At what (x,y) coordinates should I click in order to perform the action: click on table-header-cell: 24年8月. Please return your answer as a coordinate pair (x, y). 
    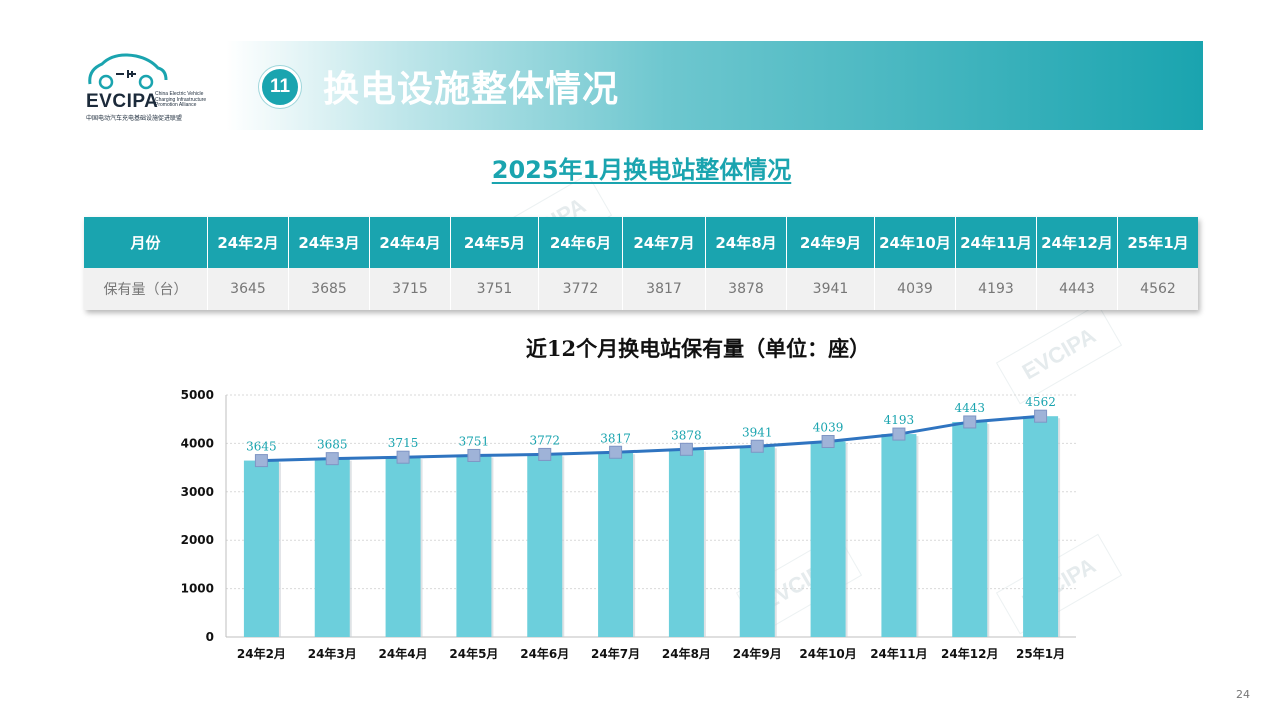
    Looking at the image, I should click on (746, 242).